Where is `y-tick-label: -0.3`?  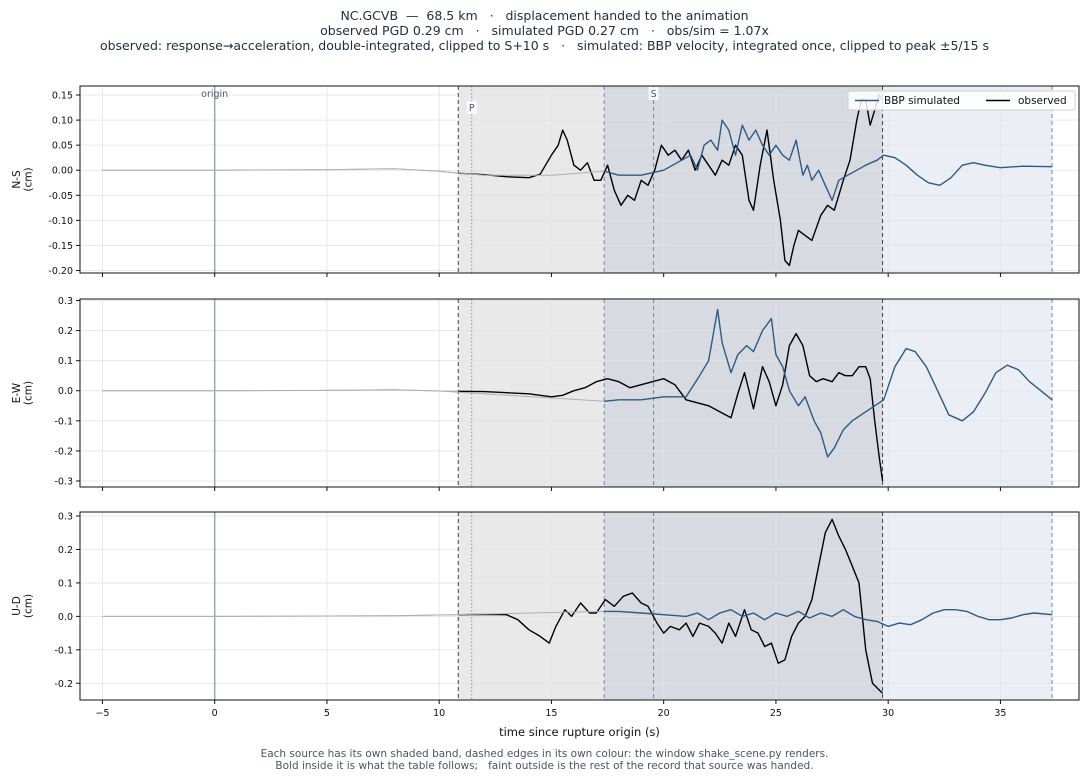 y-tick-label: -0.3 is located at coordinates (63, 481).